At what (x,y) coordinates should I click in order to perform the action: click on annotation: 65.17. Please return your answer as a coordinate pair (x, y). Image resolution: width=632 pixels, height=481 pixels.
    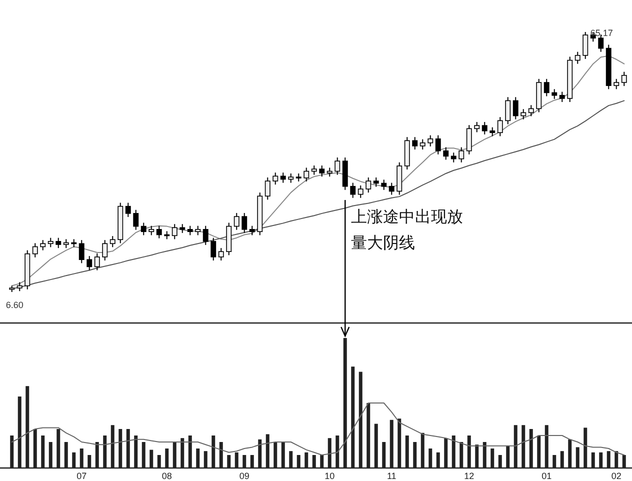
    Looking at the image, I should click on (601, 33).